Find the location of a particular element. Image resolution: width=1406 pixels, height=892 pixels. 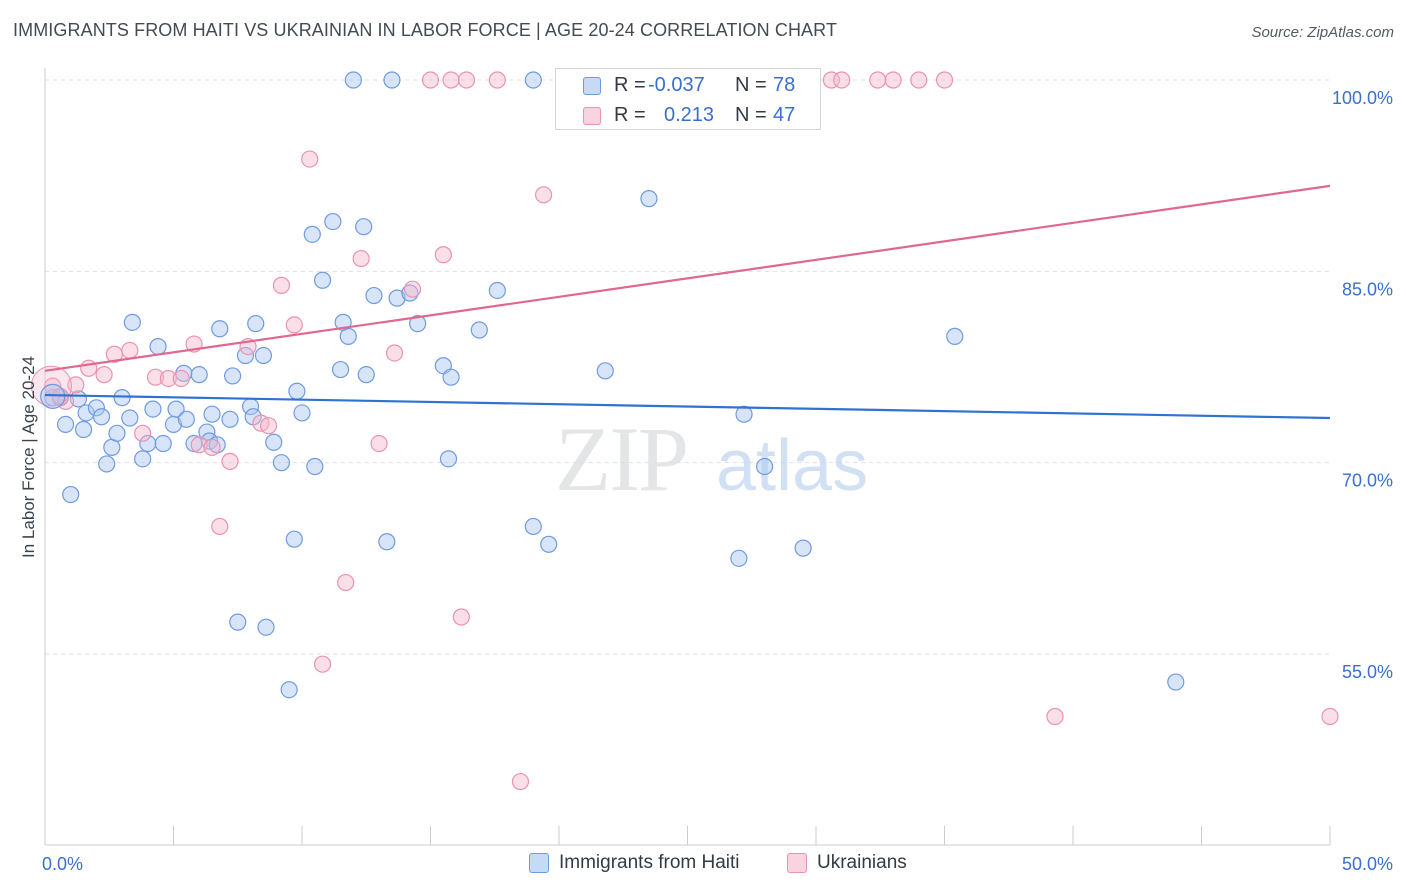

y-tick-label: 55.0% is located at coordinates (1367, 672).